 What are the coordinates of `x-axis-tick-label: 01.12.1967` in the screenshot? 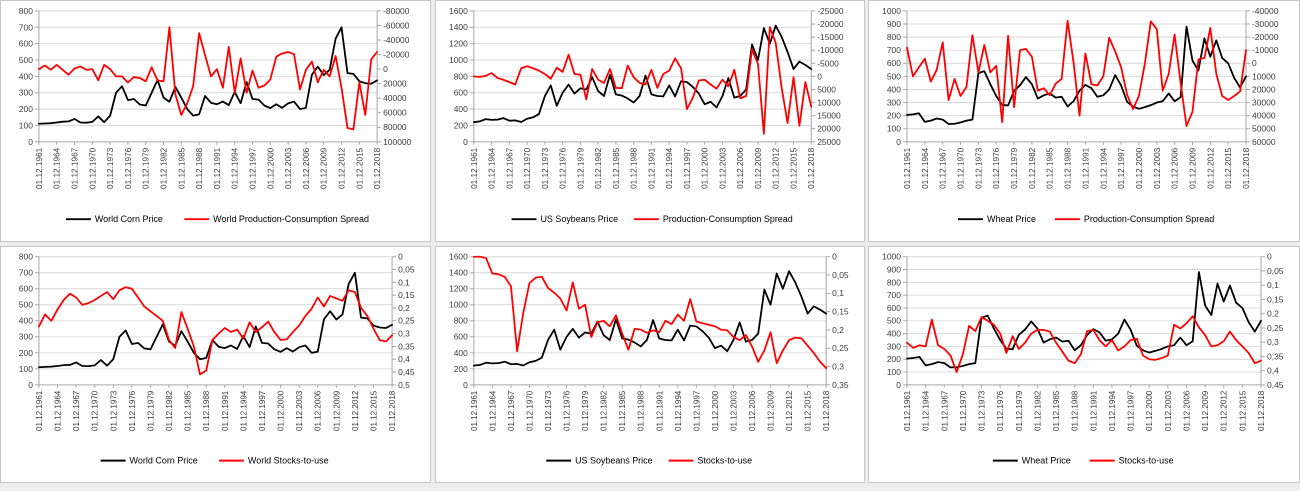 It's located at (76, 410).